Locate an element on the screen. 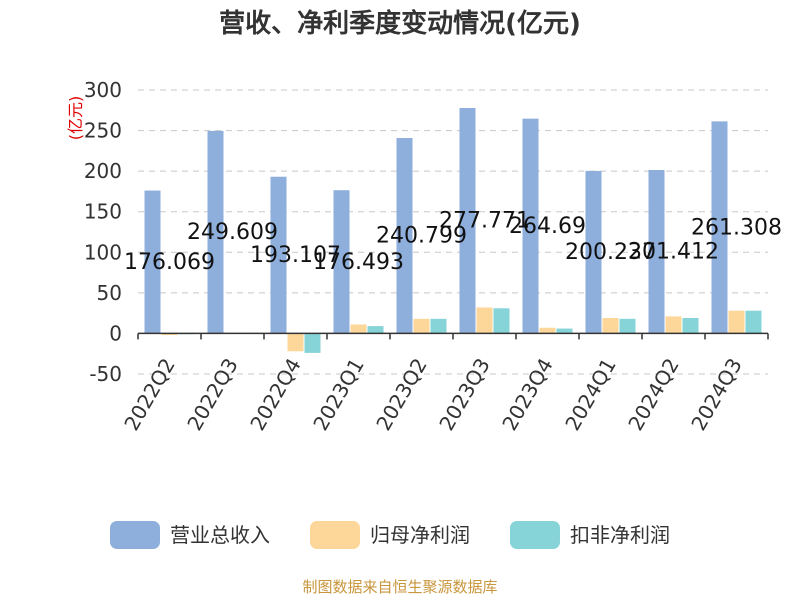  data-label: 176.069 is located at coordinates (169, 262).